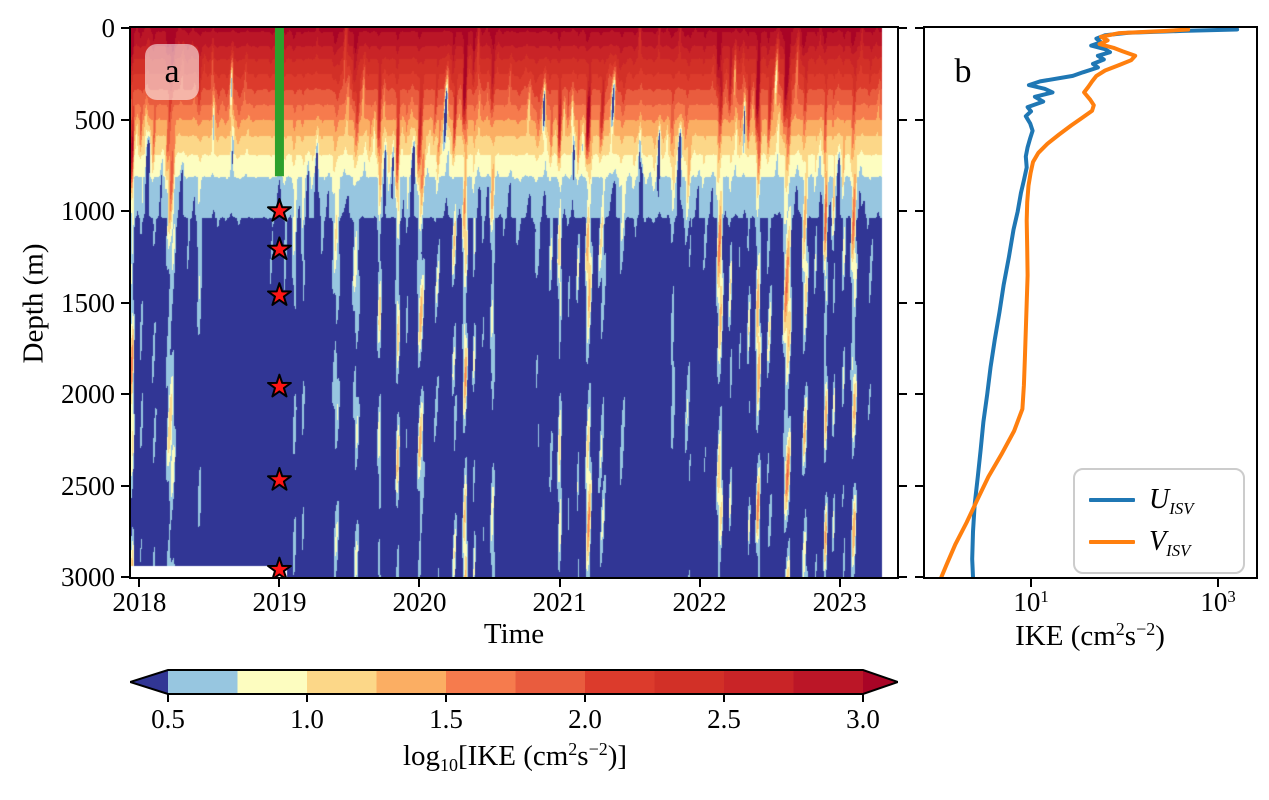 Image resolution: width=1269 pixels, height=800 pixels. What do you see at coordinates (279, 602) in the screenshot?
I see `x-tick-label: 2019` at bounding box center [279, 602].